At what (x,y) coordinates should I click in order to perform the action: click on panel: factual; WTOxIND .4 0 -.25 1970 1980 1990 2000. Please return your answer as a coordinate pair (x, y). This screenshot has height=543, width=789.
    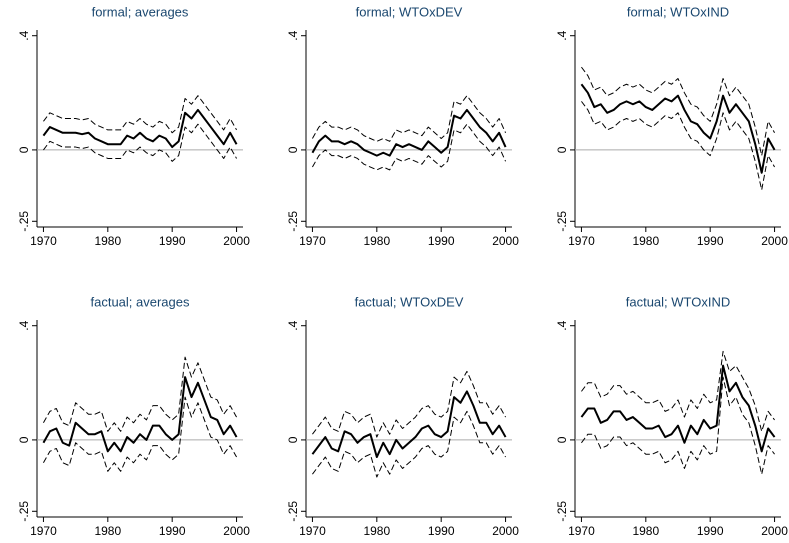
    Looking at the image, I should click on (671, 416).